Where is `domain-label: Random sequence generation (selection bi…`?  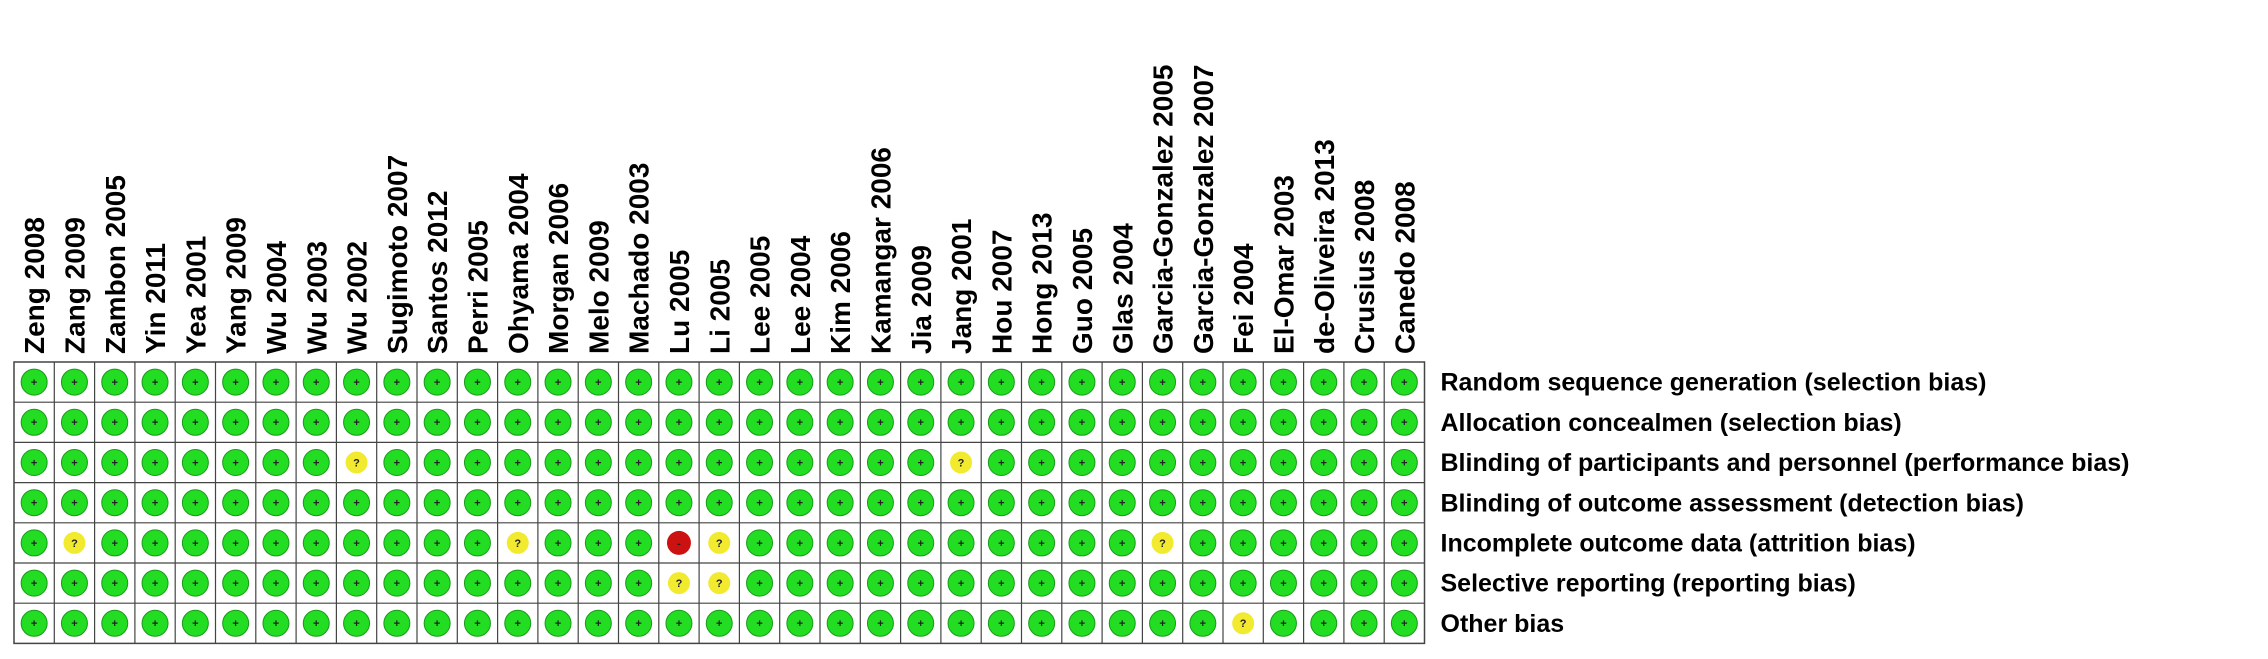 domain-label: Random sequence generation (selection bi… is located at coordinates (1714, 383).